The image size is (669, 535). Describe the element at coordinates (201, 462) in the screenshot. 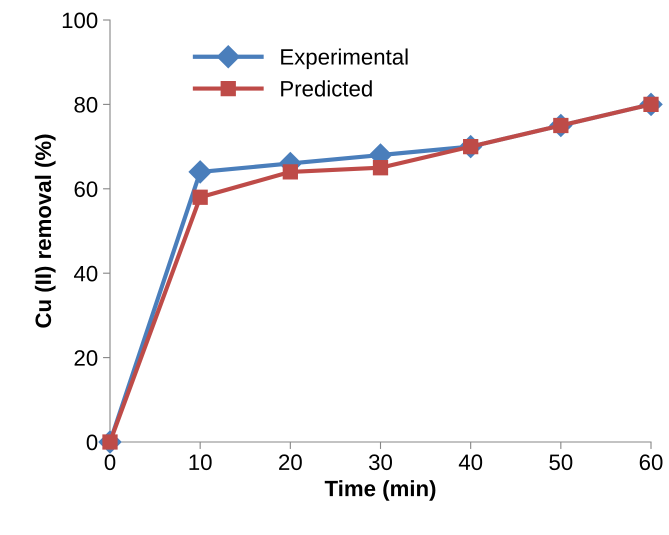

I see `x-tick-label: 10` at that location.